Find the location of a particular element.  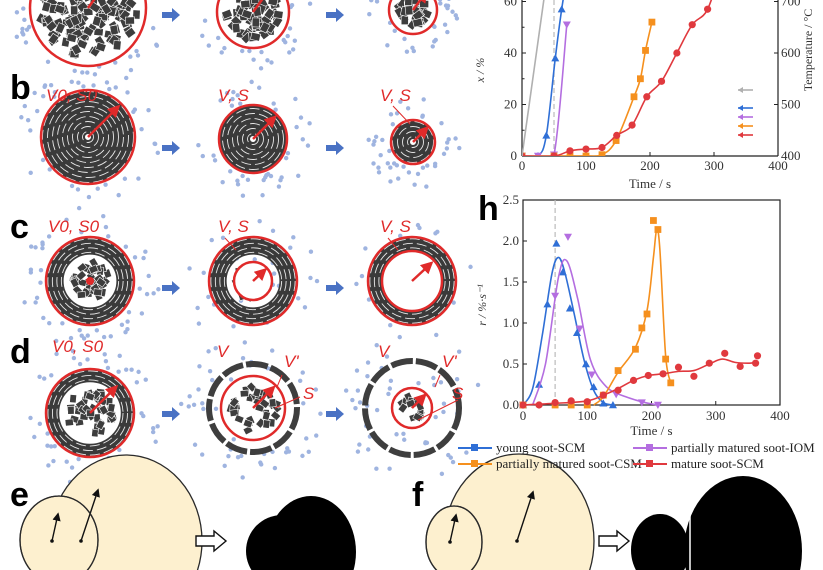

y2-tick-label: 400 is located at coordinates (791, 155).